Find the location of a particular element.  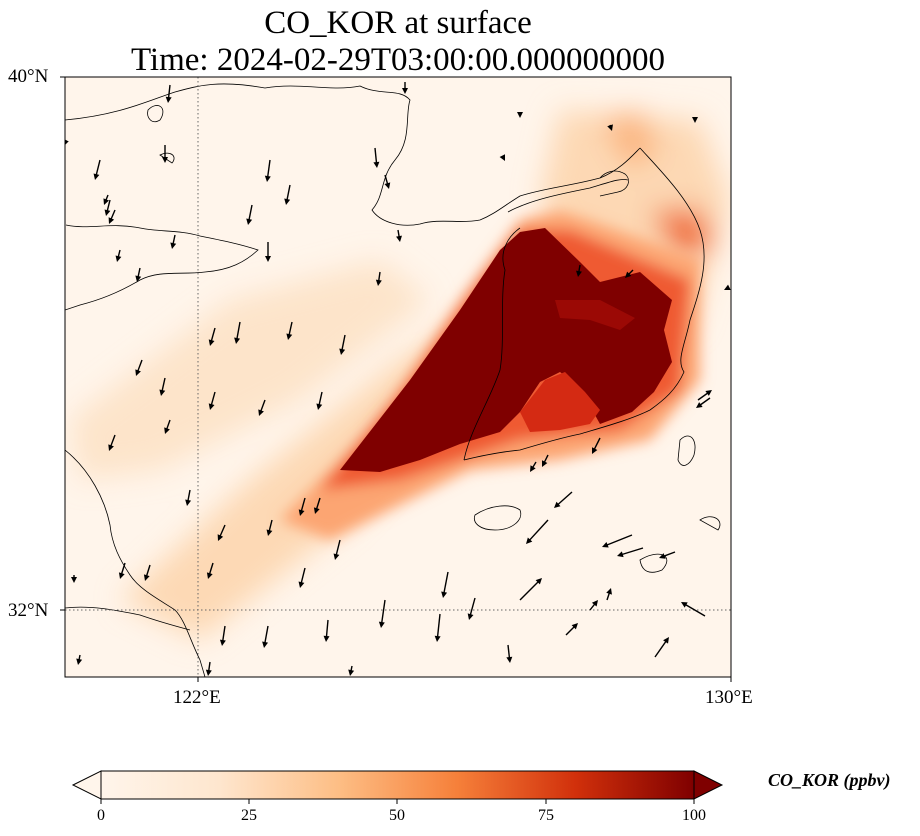

lon-label-122e: 122°E is located at coordinates (197, 697).